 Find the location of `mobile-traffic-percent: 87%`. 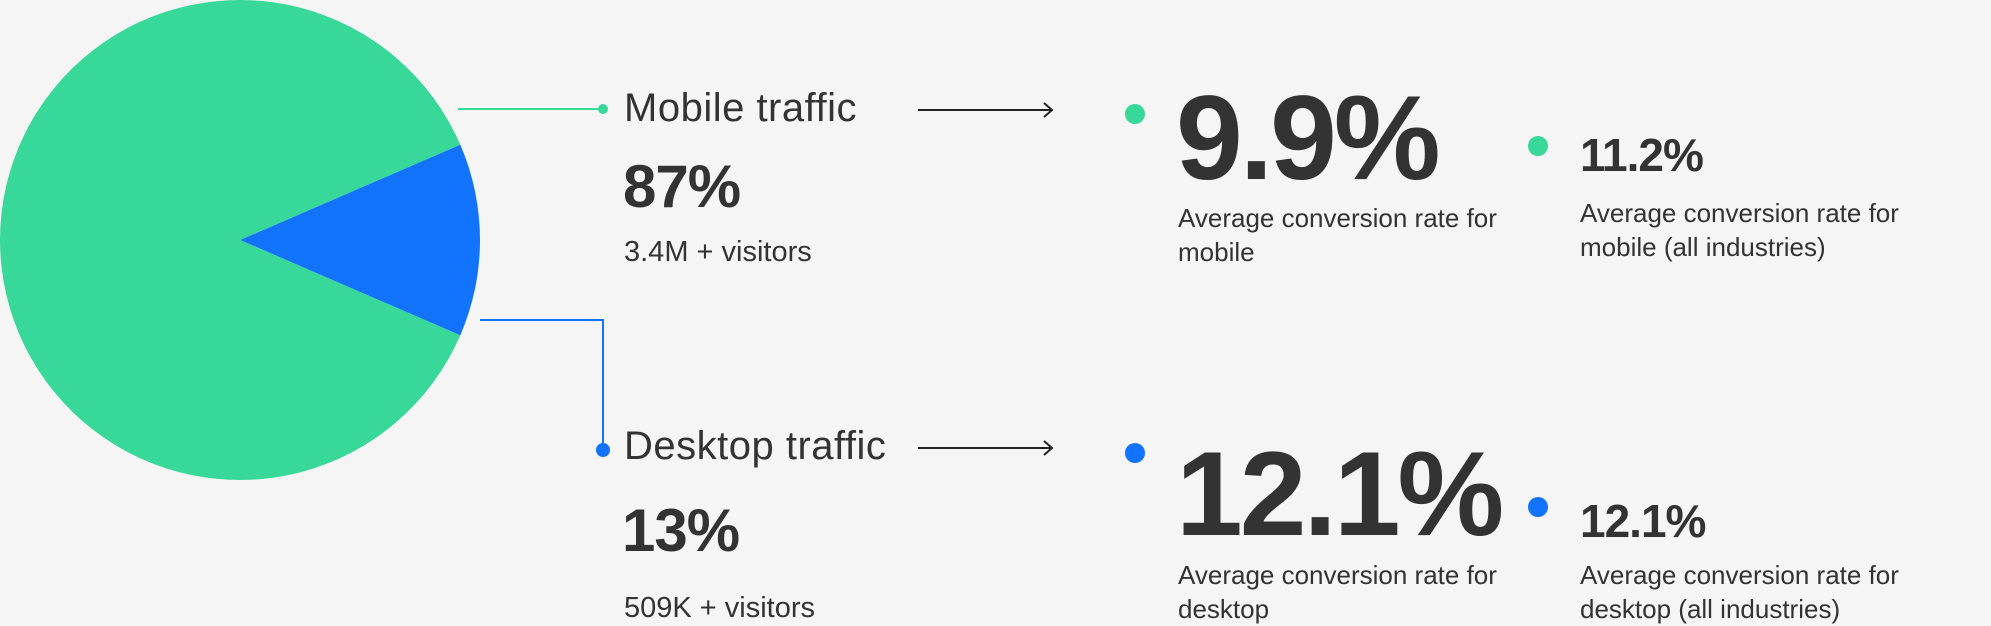

mobile-traffic-percent: 87% is located at coordinates (682, 186).